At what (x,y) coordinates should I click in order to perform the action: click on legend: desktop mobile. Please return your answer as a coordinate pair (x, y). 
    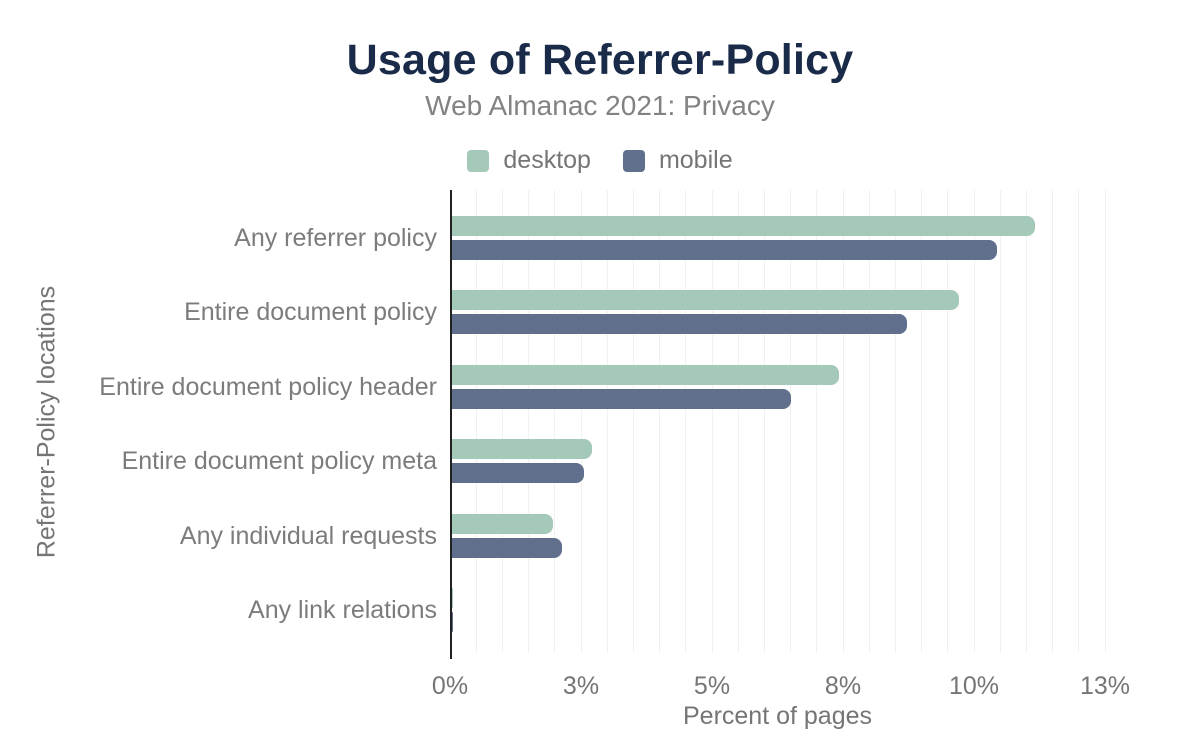
    Looking at the image, I should click on (600, 160).